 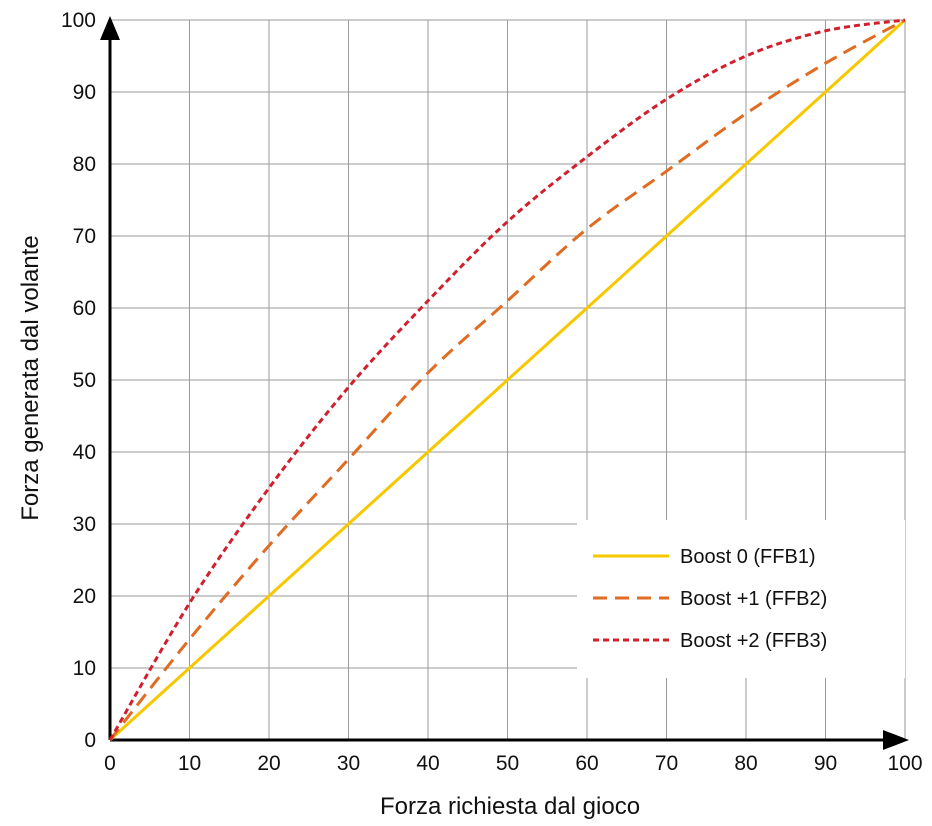 What do you see at coordinates (110, 763) in the screenshot?
I see `x-tick-label: 0` at bounding box center [110, 763].